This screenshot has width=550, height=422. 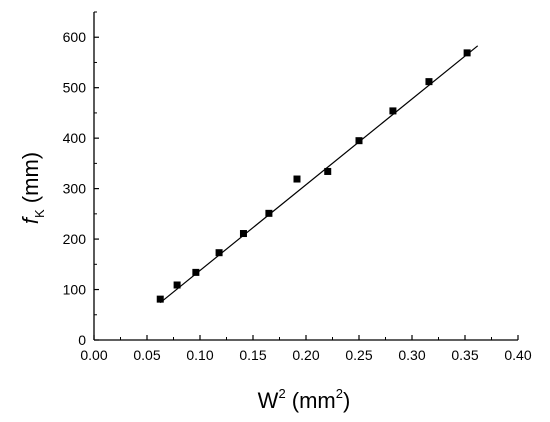 I want to click on x-axis-title-rest: (mm, so click(x=311, y=400).